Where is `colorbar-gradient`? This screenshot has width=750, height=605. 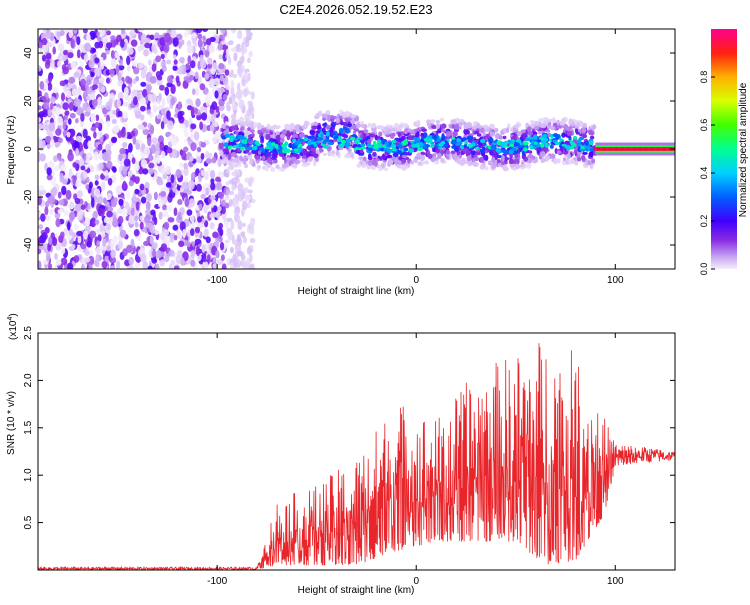 colorbar-gradient is located at coordinates (724, 149).